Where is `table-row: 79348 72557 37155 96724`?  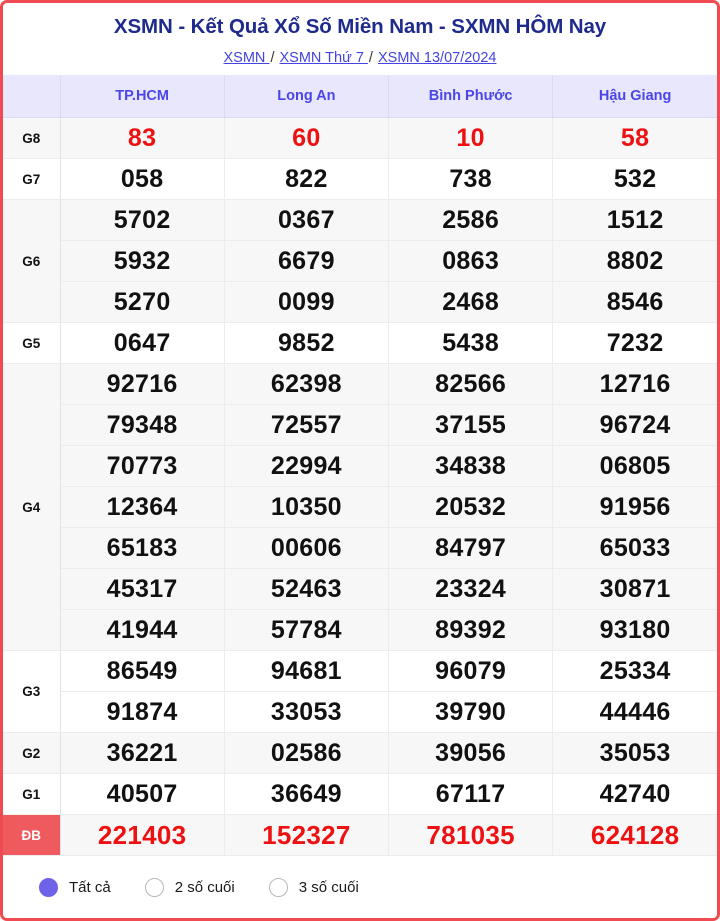
table-row: 79348 72557 37155 96724 is located at coordinates (360, 425).